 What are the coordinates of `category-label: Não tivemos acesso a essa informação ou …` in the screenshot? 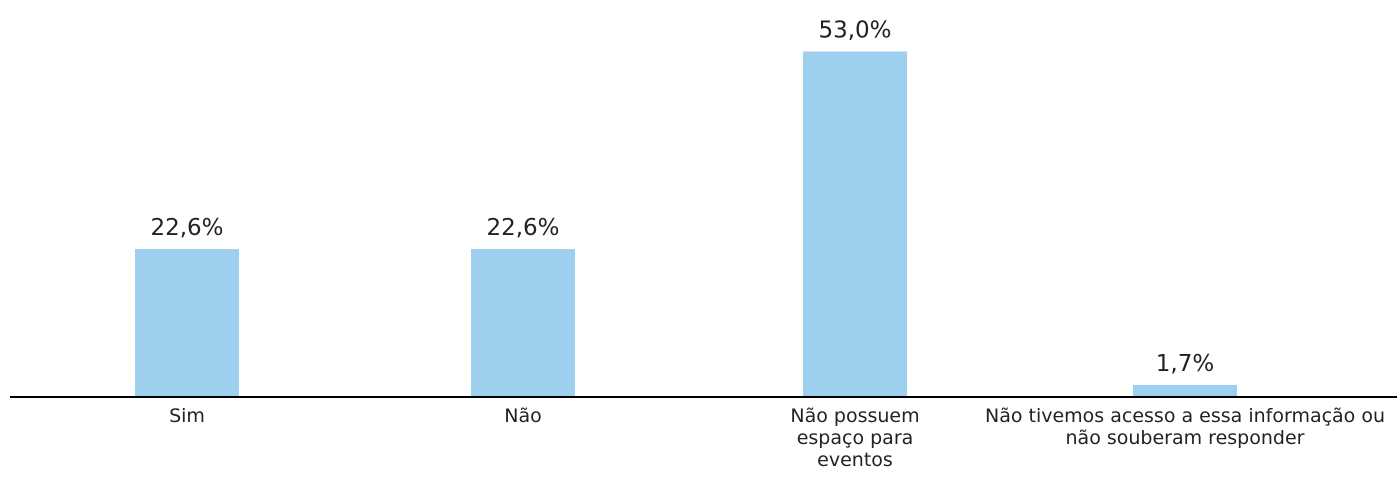 It's located at (1185, 427).